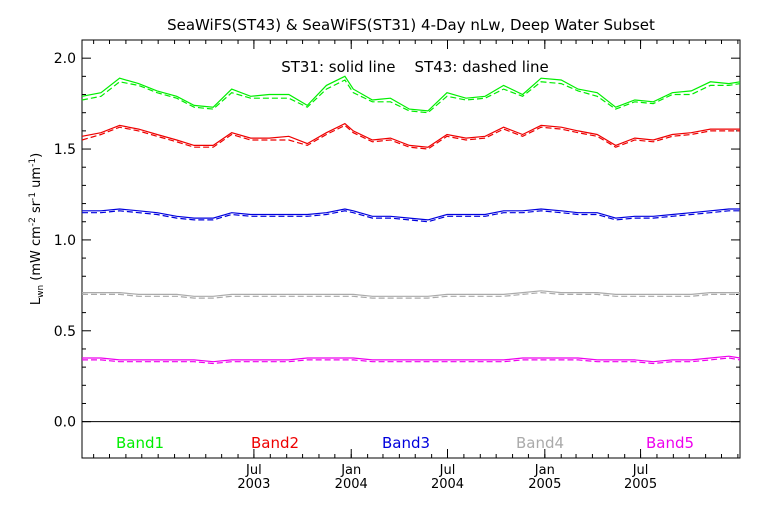  What do you see at coordinates (65, 150) in the screenshot?
I see `y-tick-label: 1.5` at bounding box center [65, 150].